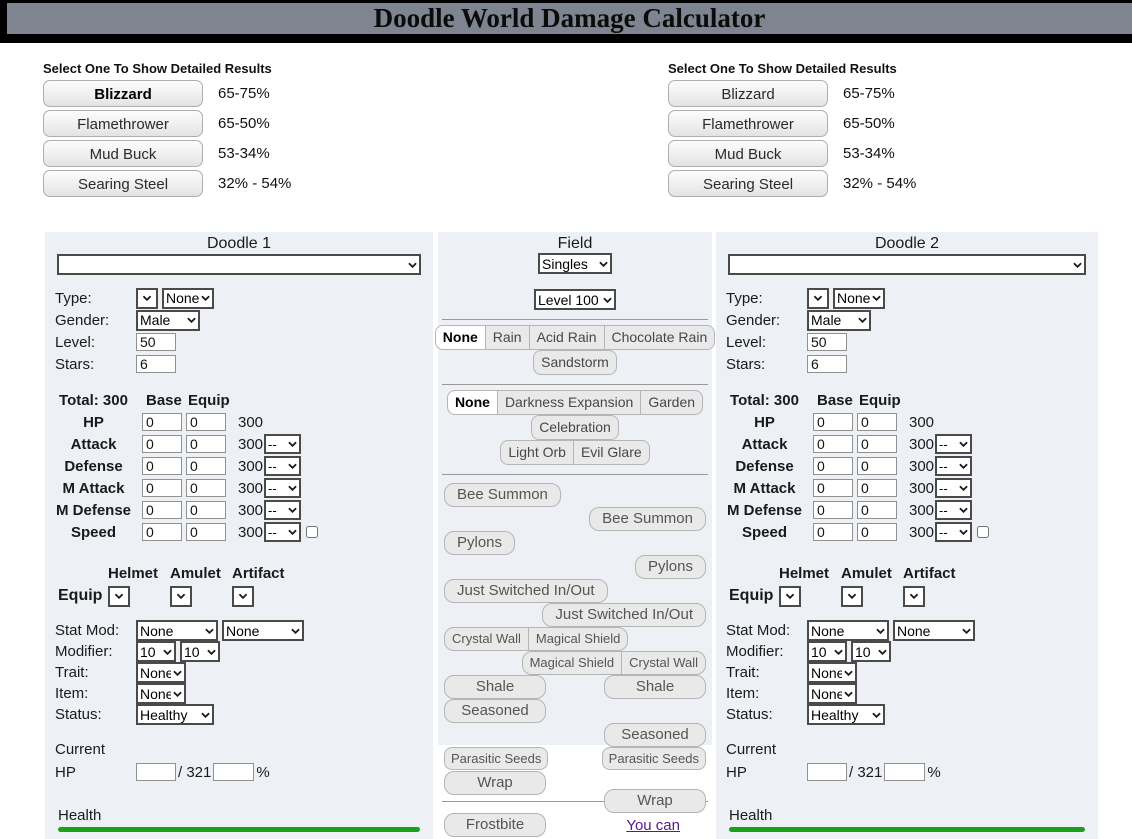  Describe the element at coordinates (175, 714) in the screenshot. I see `doodle1-status-select-0: Healthy` at that location.